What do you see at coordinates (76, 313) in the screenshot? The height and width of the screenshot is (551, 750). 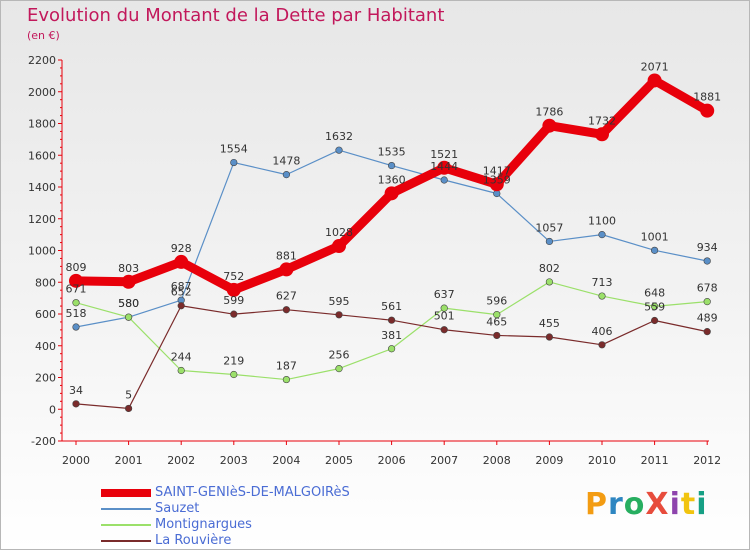 I see `data-label: 518` at bounding box center [76, 313].